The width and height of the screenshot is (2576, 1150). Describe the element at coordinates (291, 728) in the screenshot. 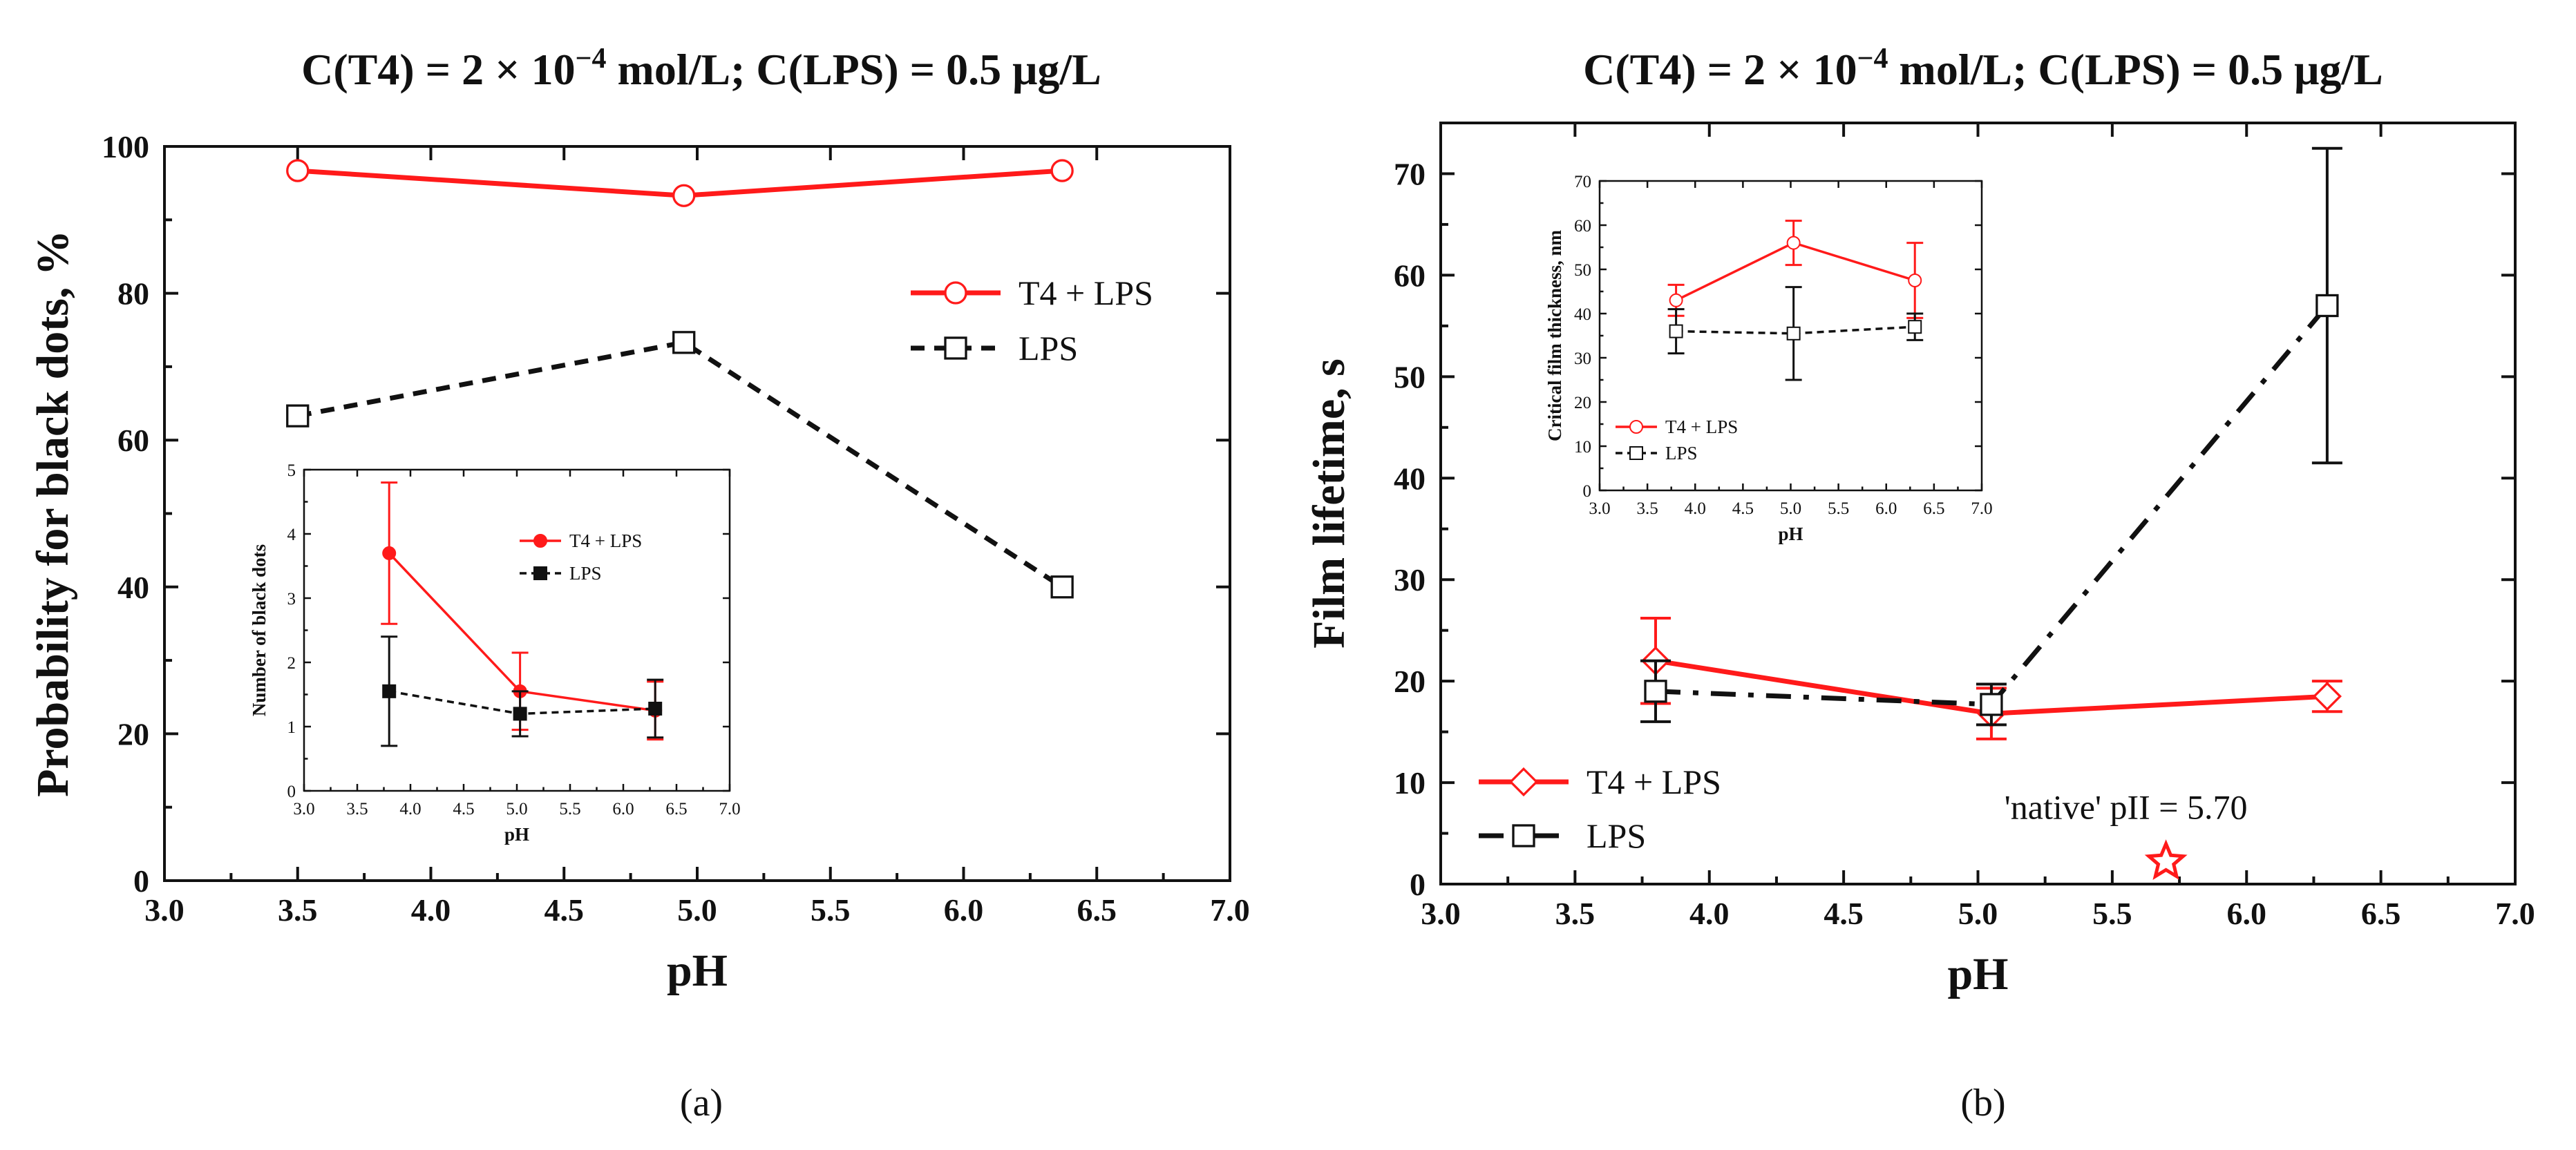

I see `inset-y-tick-label: 1` at that location.